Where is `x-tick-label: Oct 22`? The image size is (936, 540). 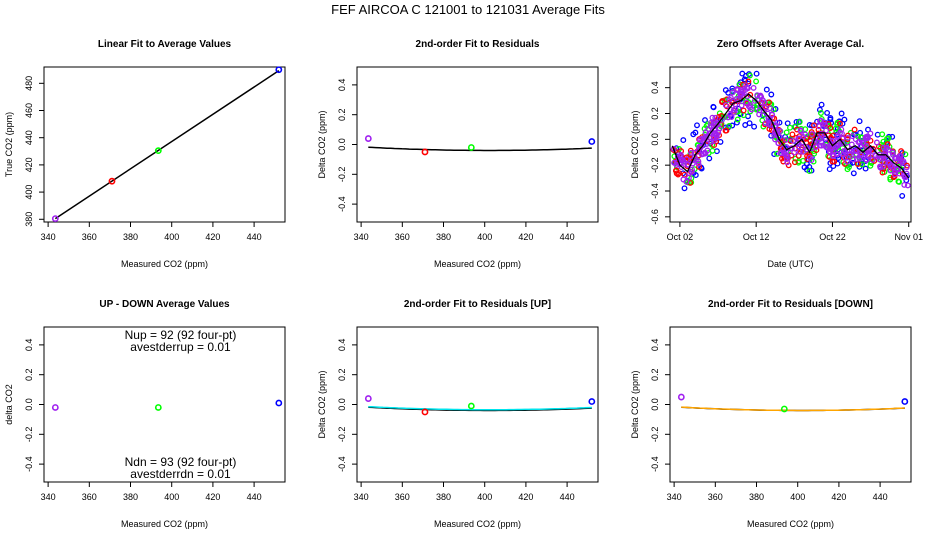 x-tick-label: Oct 22 is located at coordinates (832, 237).